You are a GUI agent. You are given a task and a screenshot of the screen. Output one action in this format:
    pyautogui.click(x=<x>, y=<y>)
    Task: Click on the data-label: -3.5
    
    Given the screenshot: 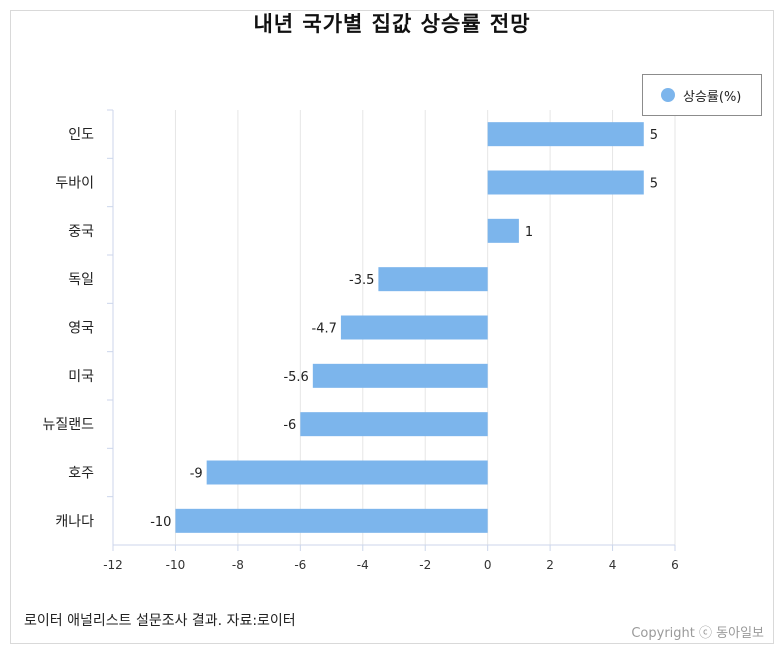 What is the action you would take?
    pyautogui.click(x=361, y=280)
    